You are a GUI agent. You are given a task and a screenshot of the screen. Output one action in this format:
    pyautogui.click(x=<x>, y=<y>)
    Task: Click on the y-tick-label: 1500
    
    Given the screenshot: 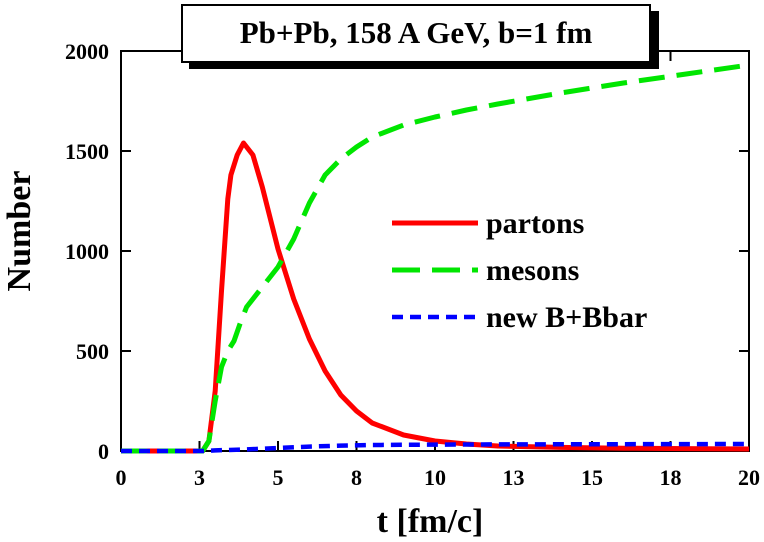 What is the action you would take?
    pyautogui.click(x=87, y=151)
    